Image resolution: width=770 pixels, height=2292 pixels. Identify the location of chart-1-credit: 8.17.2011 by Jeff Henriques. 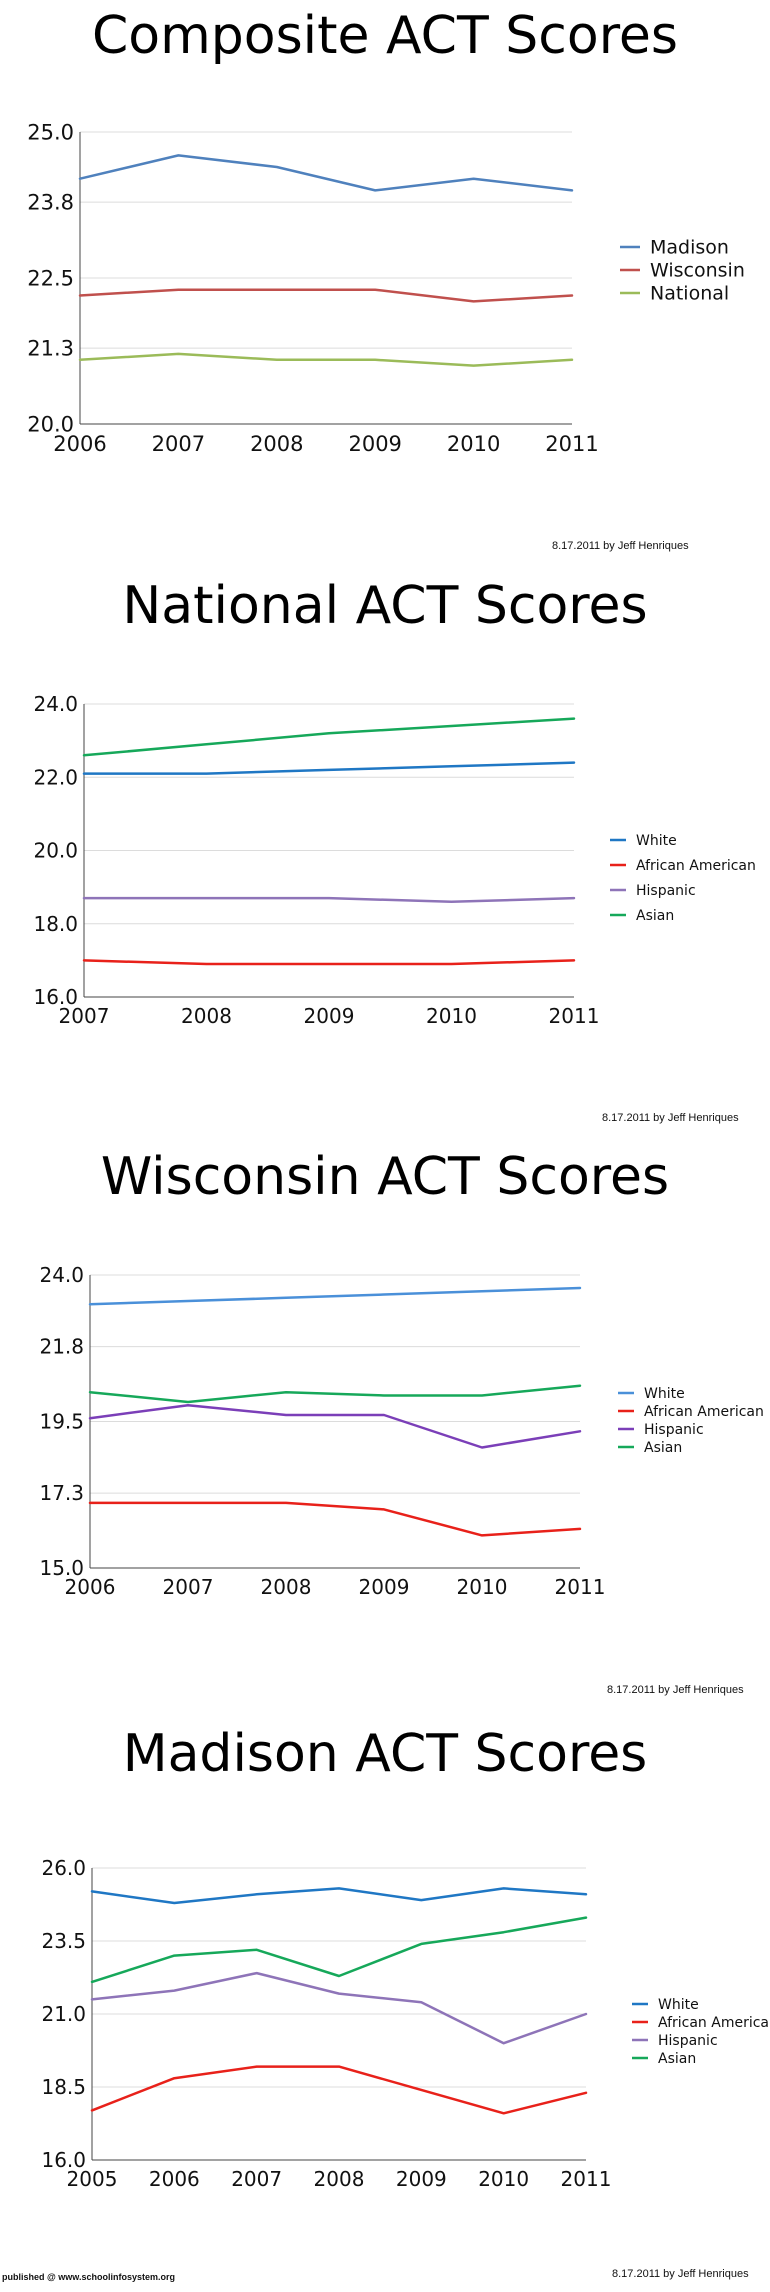
(620, 546).